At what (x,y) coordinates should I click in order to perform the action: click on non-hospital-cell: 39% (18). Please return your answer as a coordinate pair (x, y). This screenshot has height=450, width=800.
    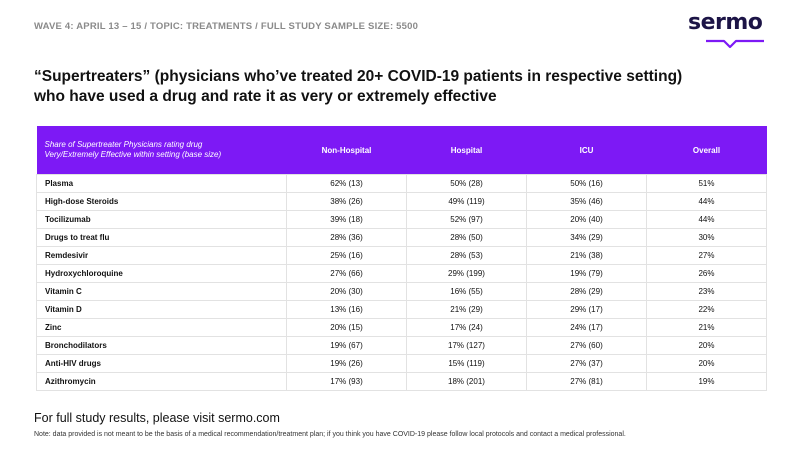
    Looking at the image, I should click on (346, 219).